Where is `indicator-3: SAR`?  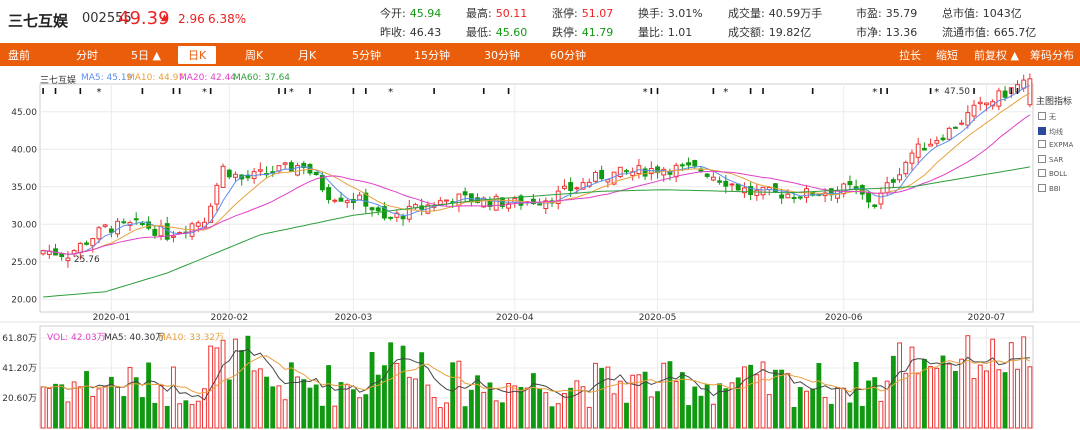
indicator-3: SAR is located at coordinates (1050, 159).